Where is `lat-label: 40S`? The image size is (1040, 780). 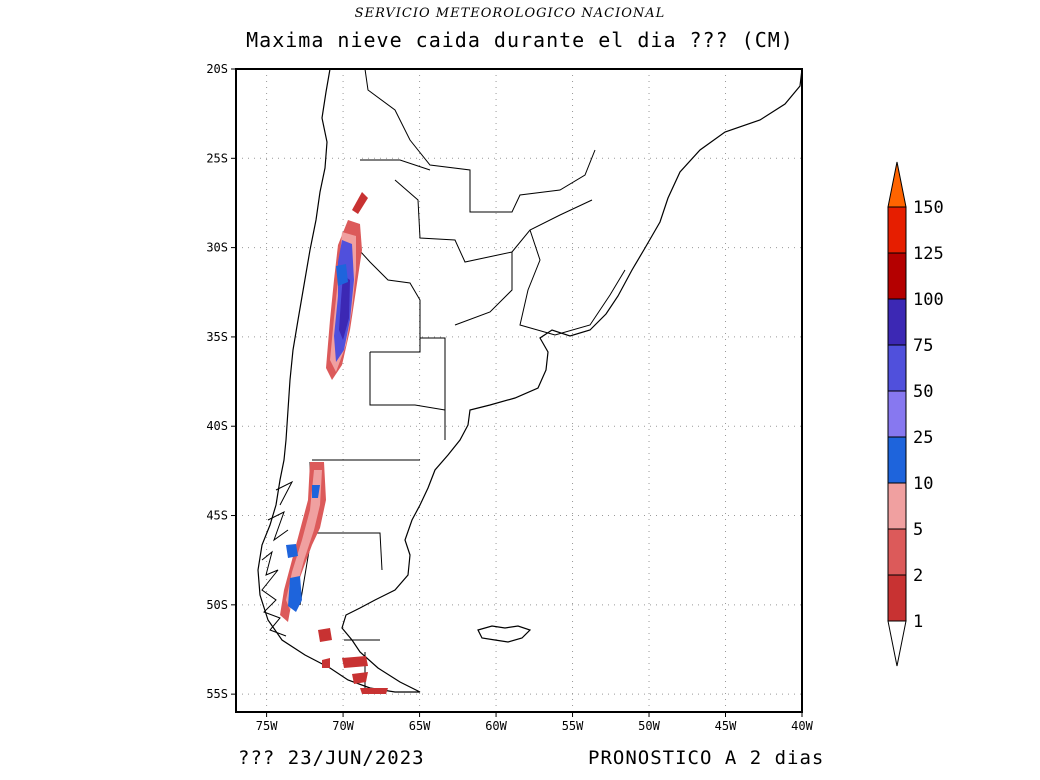
lat-label: 40S is located at coordinates (217, 426).